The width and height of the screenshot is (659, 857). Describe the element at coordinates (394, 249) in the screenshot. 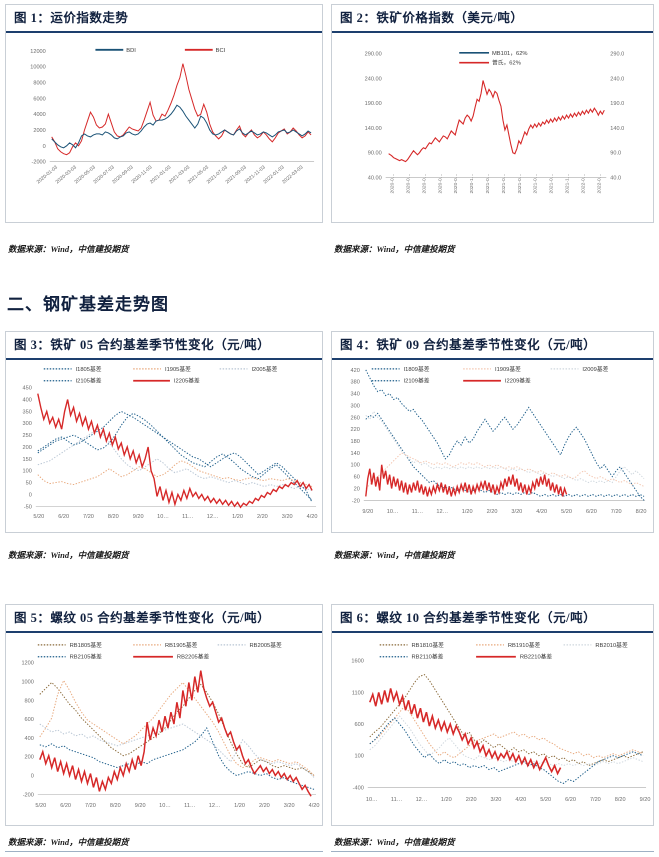

I see `source-note-fig2: 数据来源：Wind，中信建投期货` at that location.